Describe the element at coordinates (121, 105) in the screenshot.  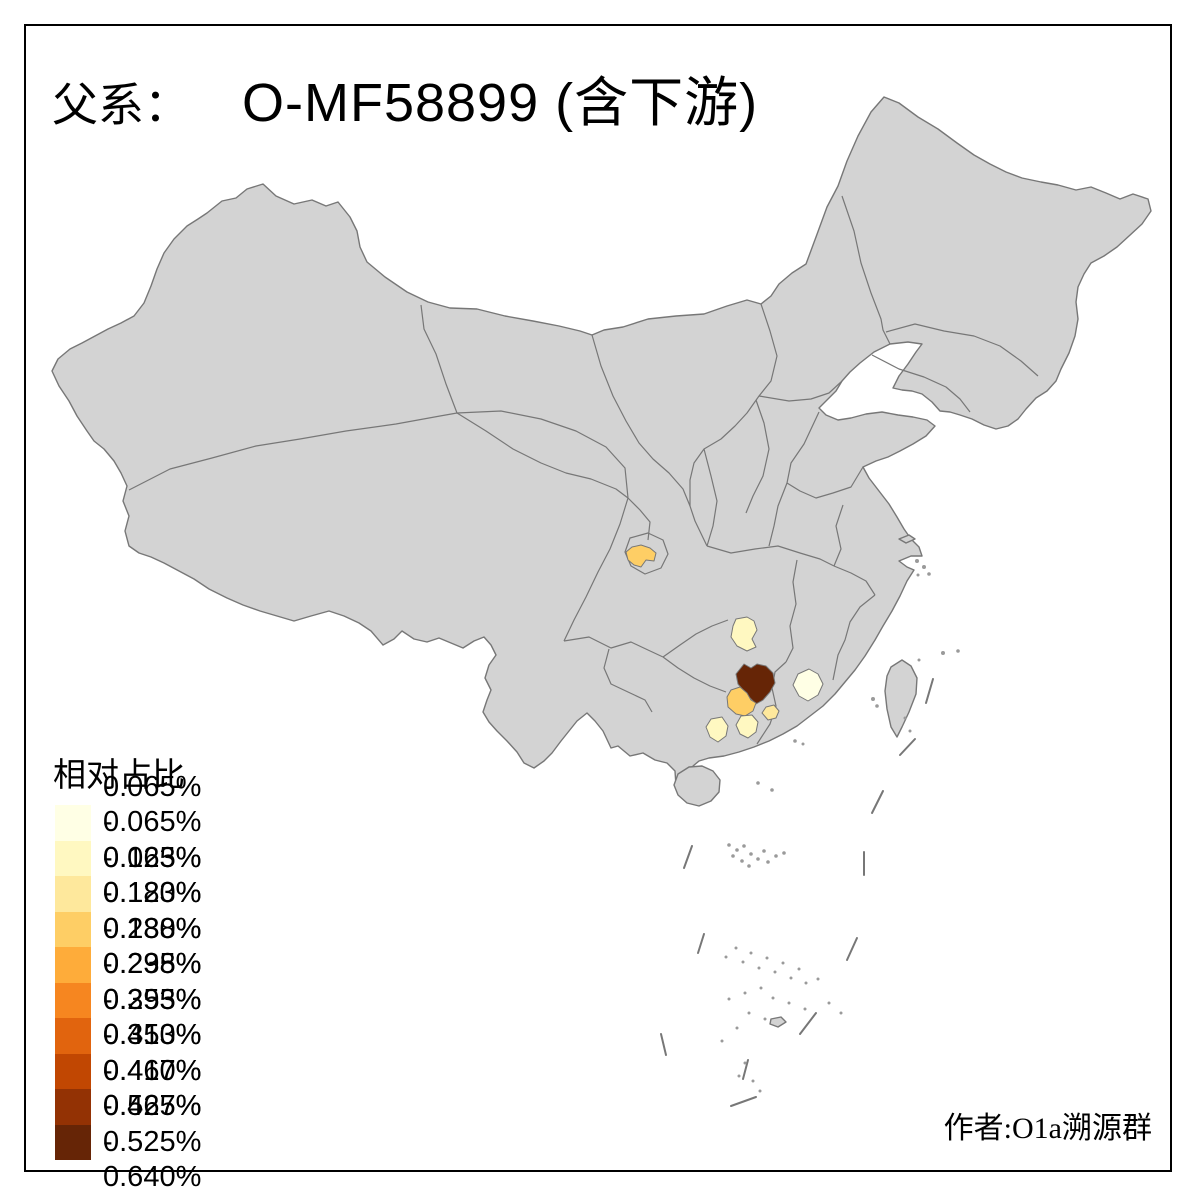
I see `title-label: 父系：` at that location.